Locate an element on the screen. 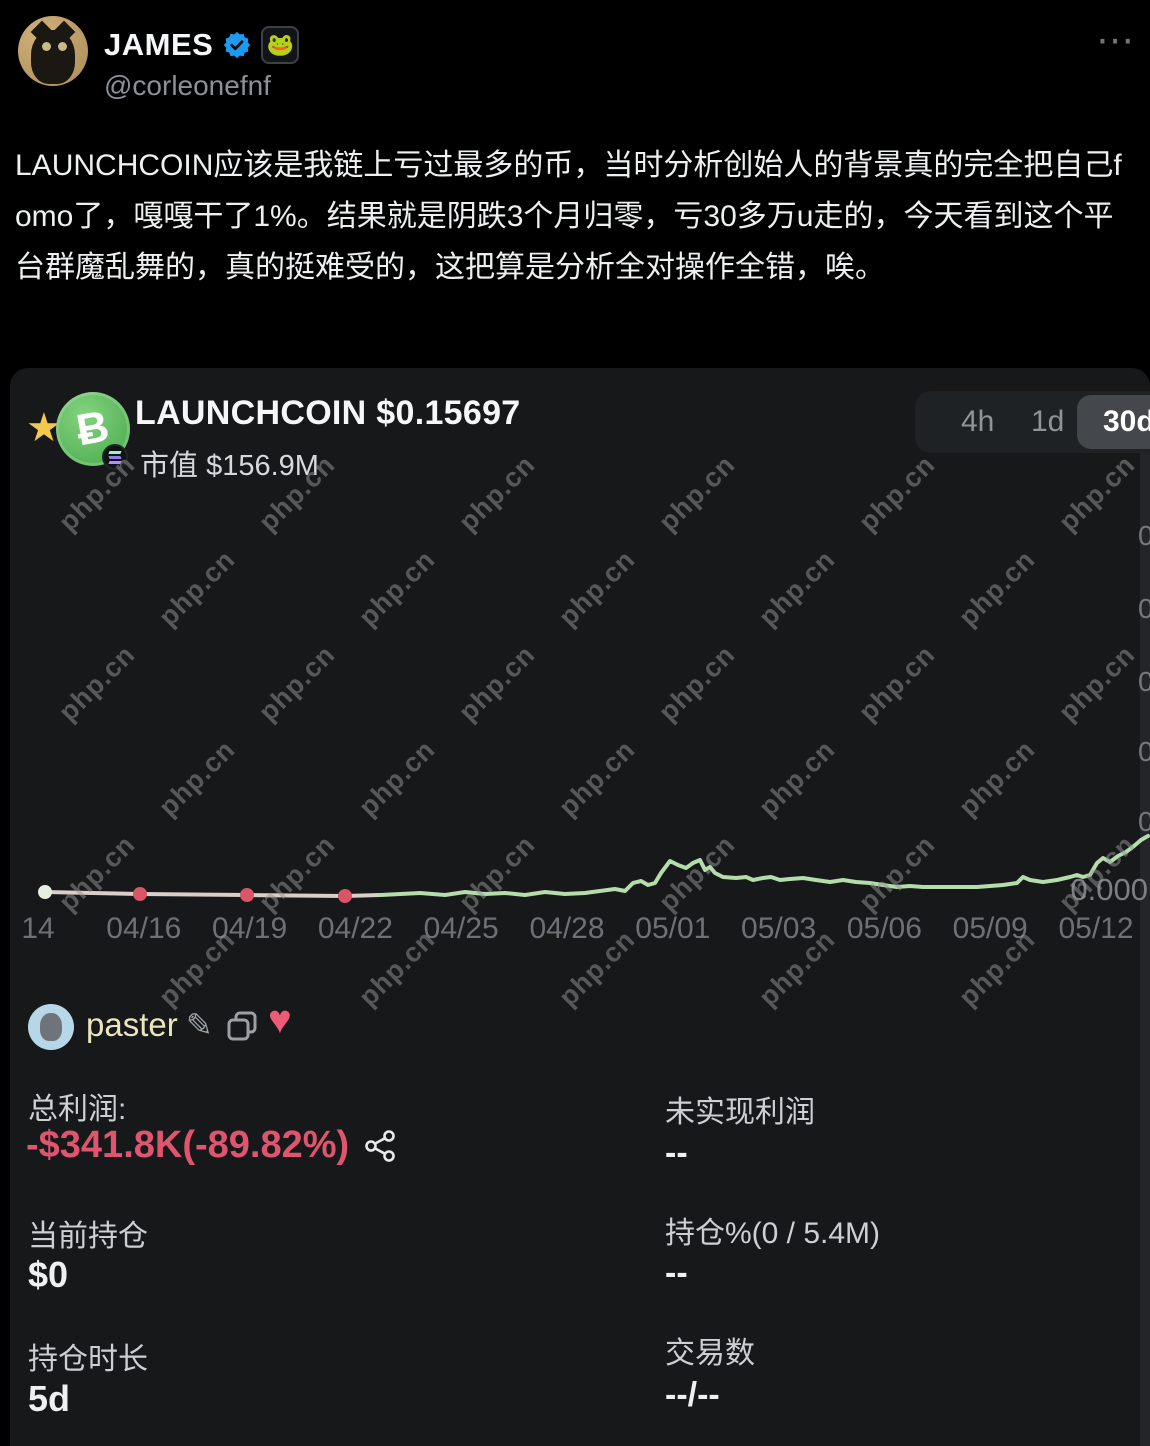  timeframe-4h-button: 4h is located at coordinates (978, 421).